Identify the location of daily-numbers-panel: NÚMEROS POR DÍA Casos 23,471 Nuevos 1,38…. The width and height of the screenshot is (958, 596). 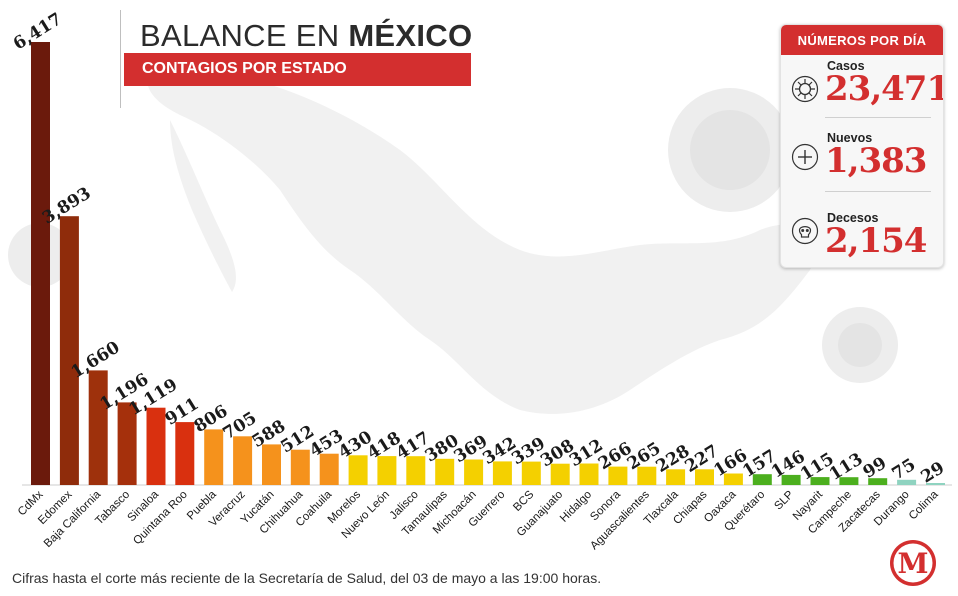
(862, 146).